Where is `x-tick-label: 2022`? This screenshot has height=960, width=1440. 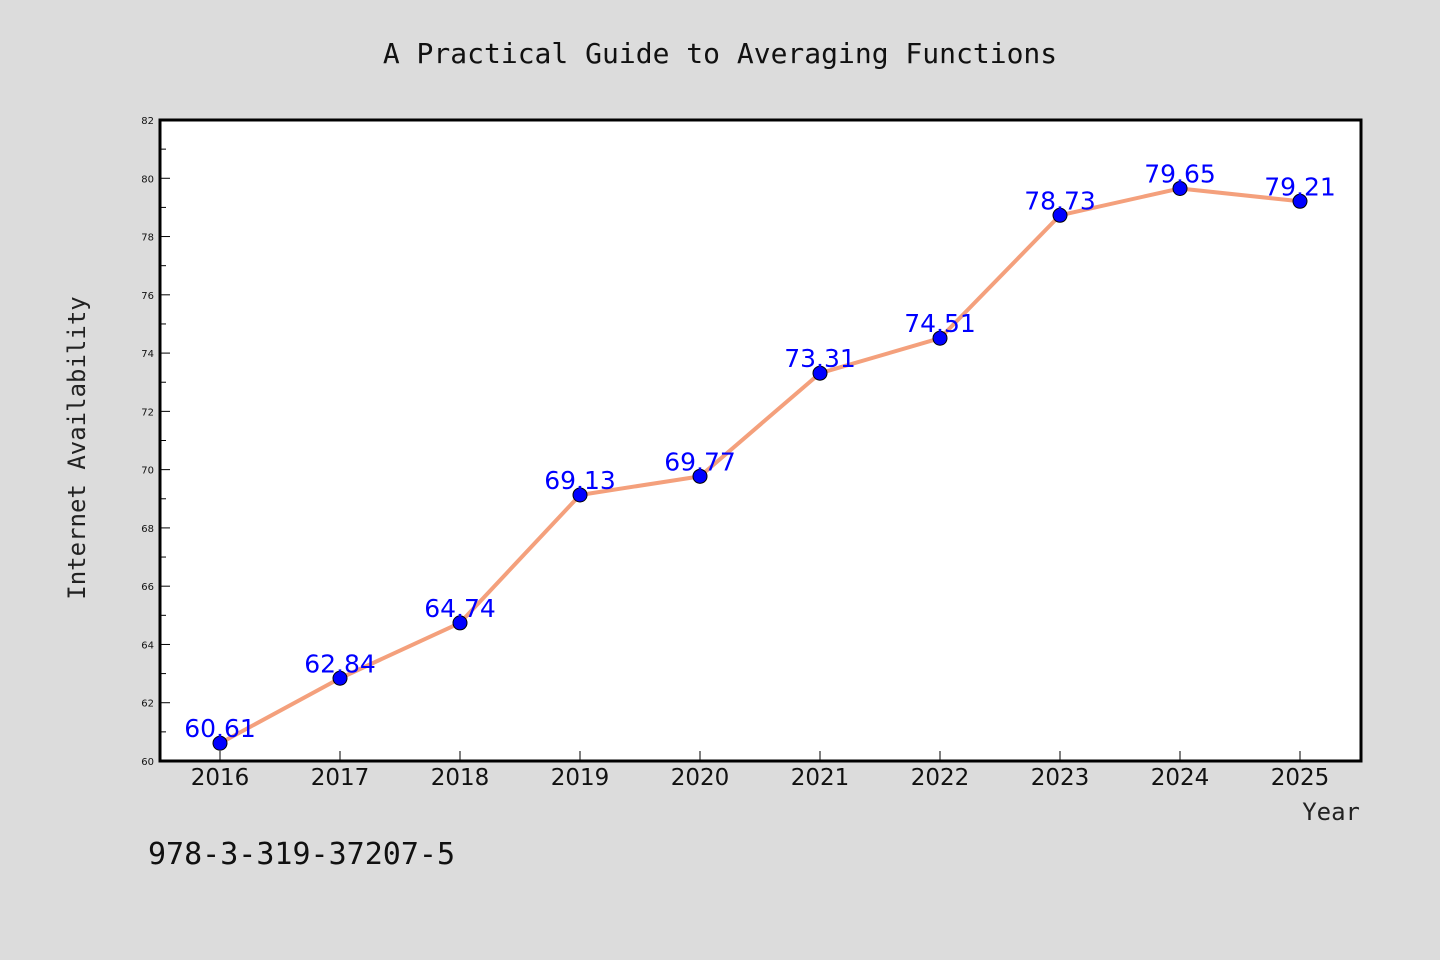
x-tick-label: 2022 is located at coordinates (940, 778).